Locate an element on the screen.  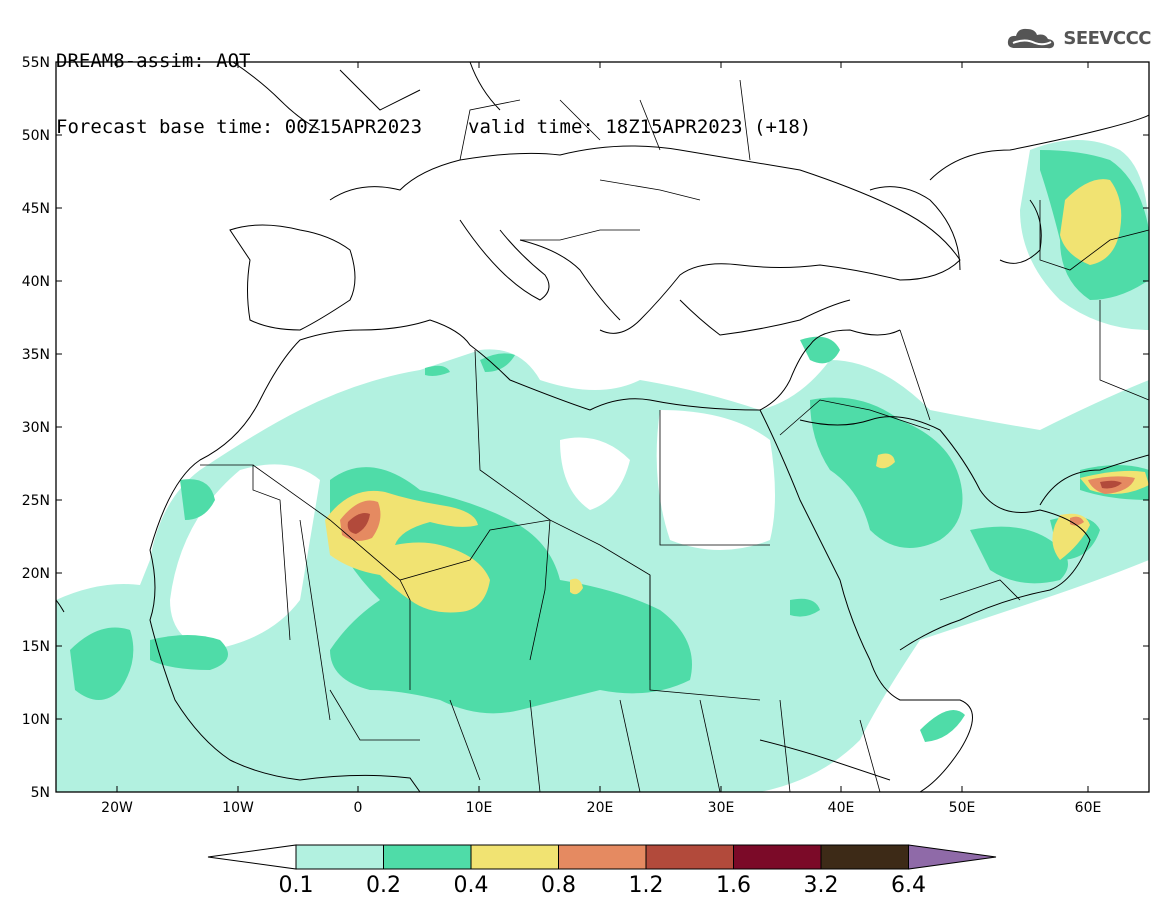
lat-label: 5N is located at coordinates (40, 793).